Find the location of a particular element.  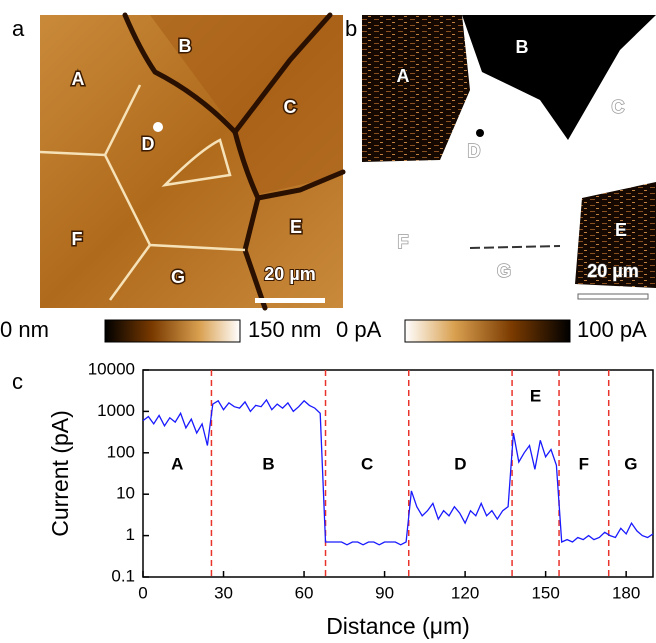

colorbar-min-label: 0 pA is located at coordinates (359, 329).